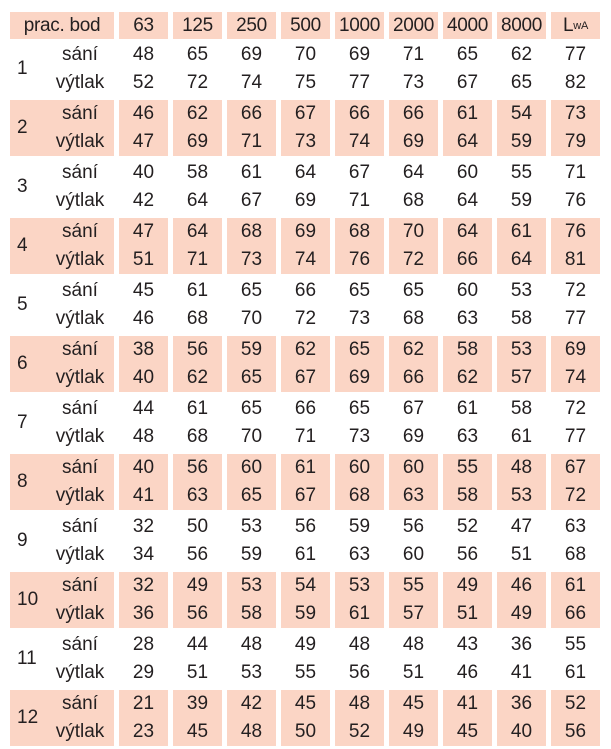 The image size is (611, 749). Describe the element at coordinates (143, 318) in the screenshot. I see `discharge-value: 46` at that location.